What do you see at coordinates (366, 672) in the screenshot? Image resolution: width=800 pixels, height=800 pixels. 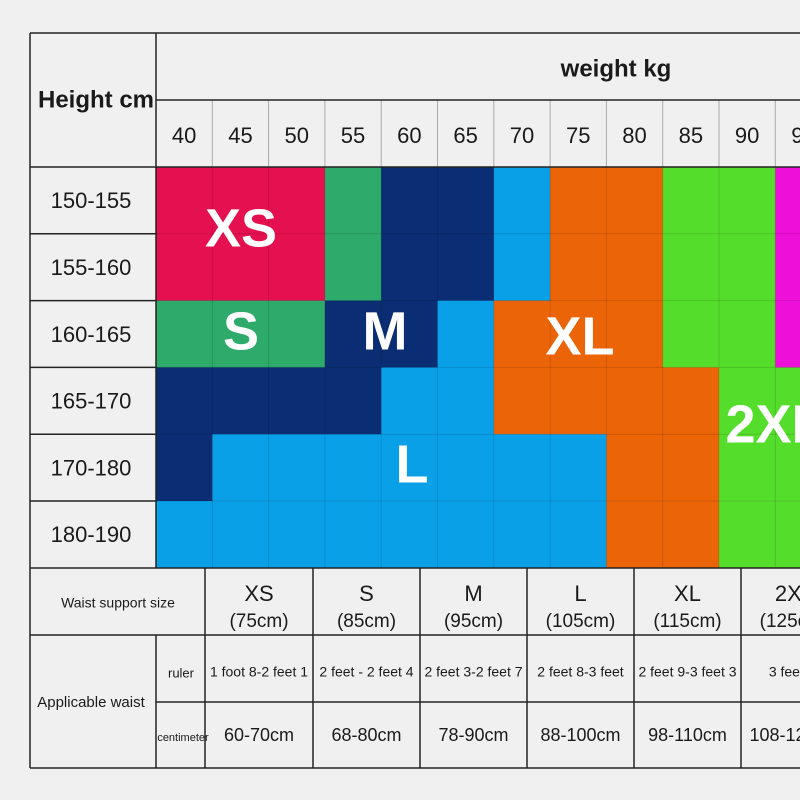 I see `ruler-range: 2 feet - 2 feet 4` at bounding box center [366, 672].